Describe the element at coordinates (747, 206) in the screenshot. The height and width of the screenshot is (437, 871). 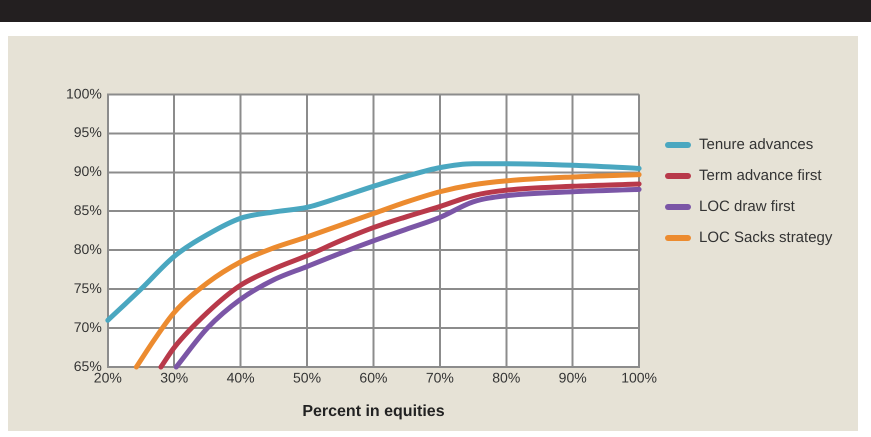
I see `legend-label: LOC draw first` at that location.